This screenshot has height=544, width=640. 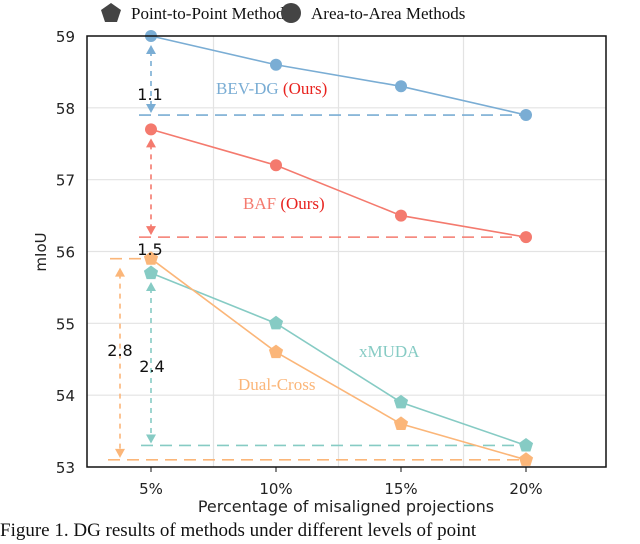 What do you see at coordinates (338, 183) in the screenshot?
I see `series-line-baf` at bounding box center [338, 183].